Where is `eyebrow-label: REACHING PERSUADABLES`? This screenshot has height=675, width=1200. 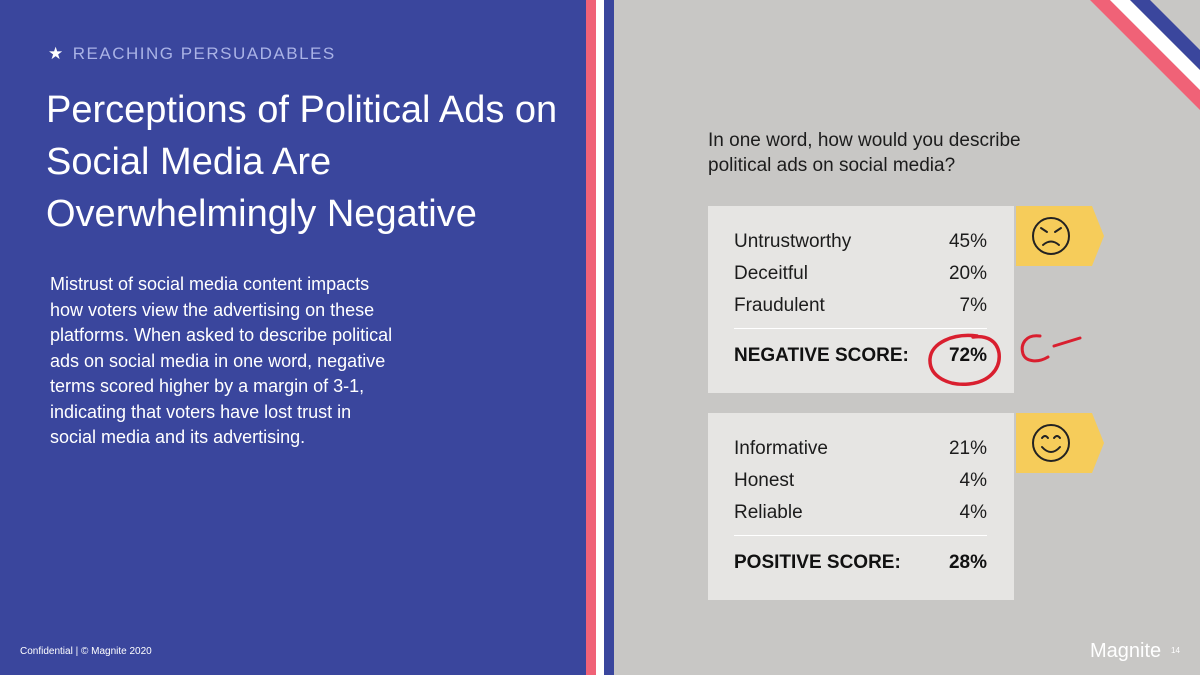
eyebrow-label: REACHING PERSUADABLES is located at coordinates (204, 53).